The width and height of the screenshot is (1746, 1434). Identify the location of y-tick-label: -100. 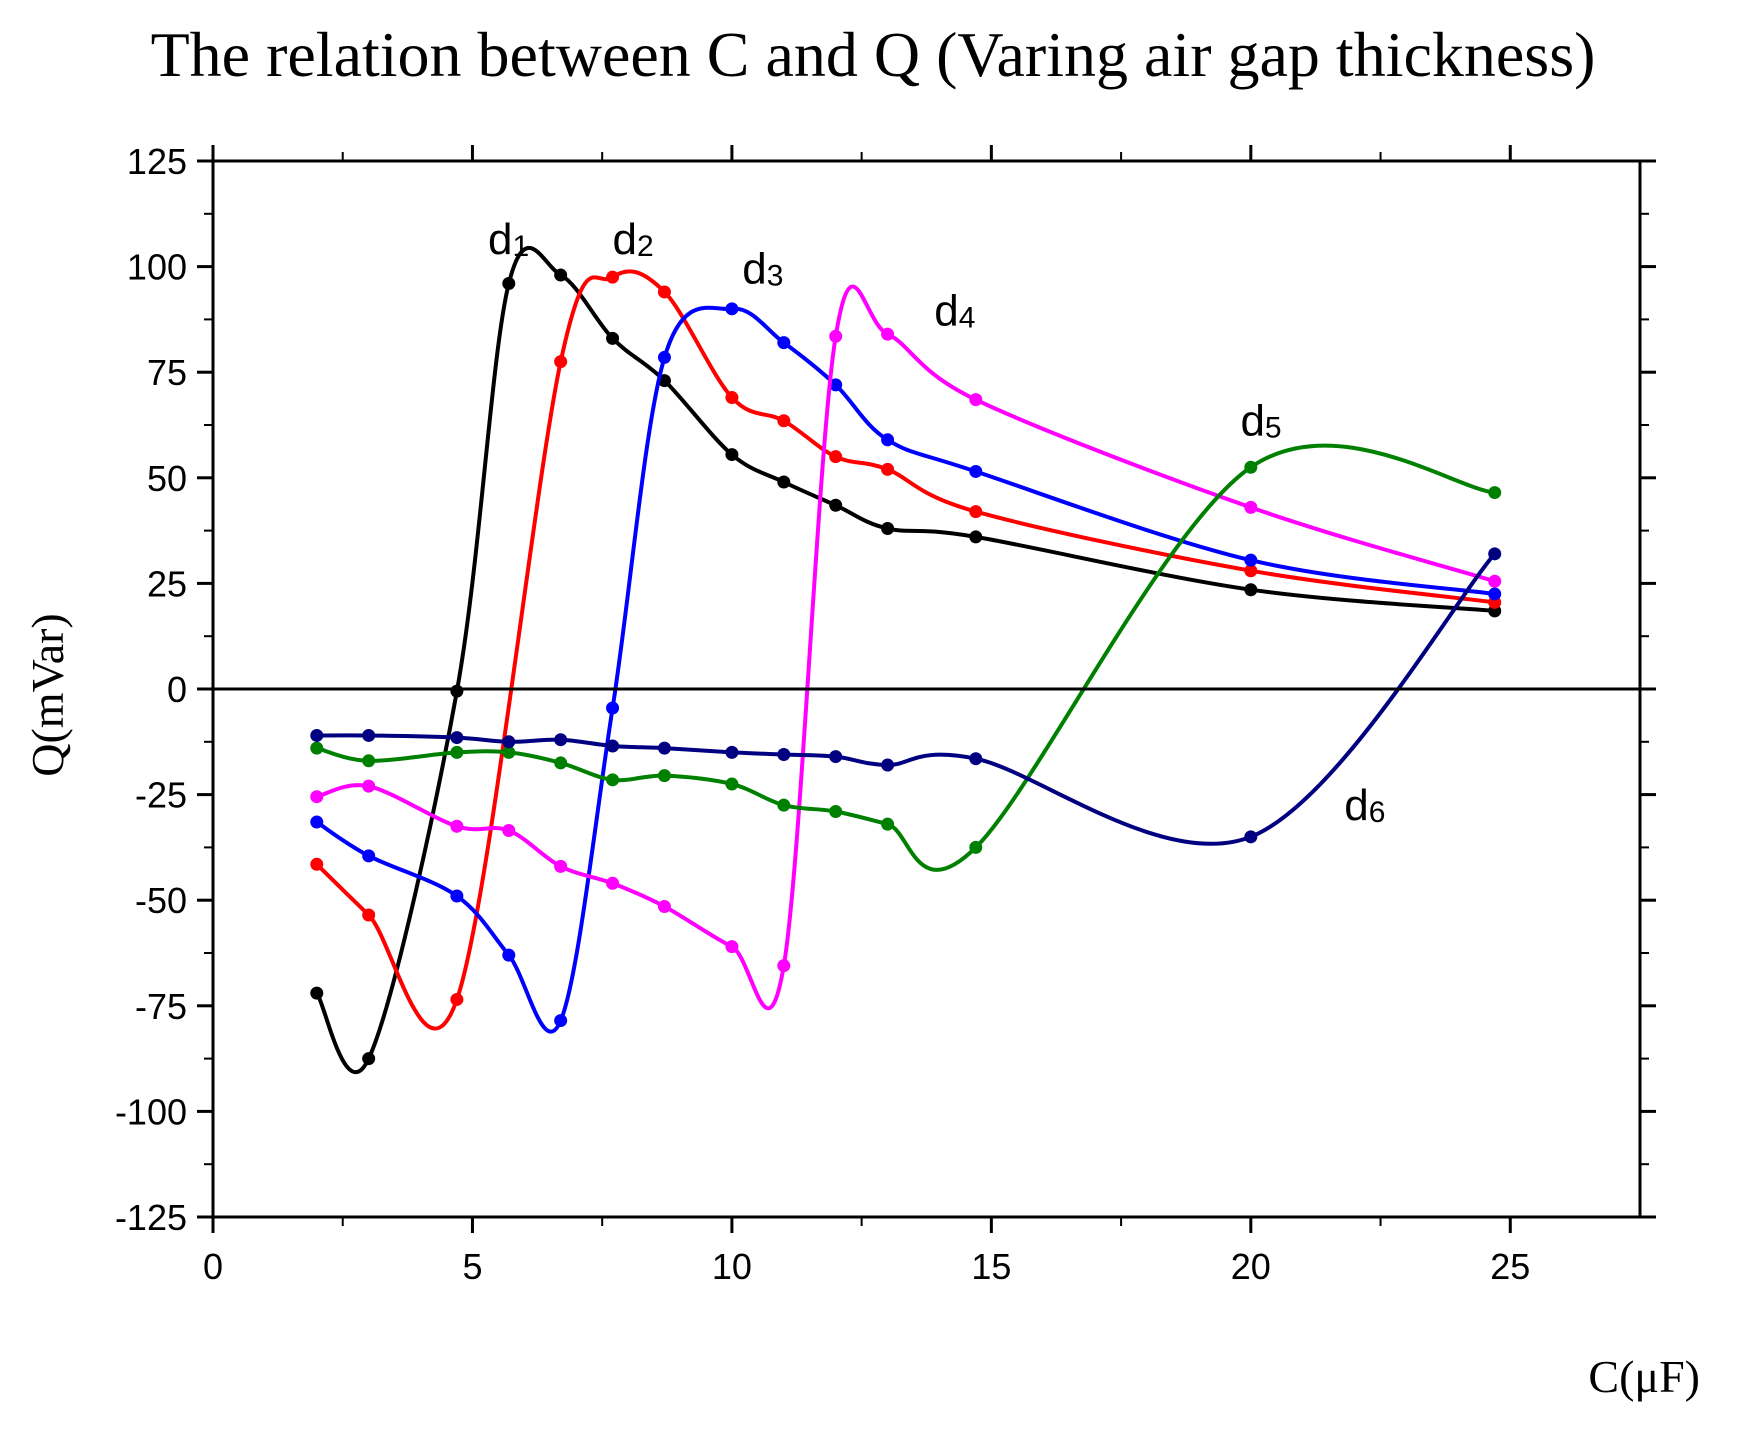
(151, 1111).